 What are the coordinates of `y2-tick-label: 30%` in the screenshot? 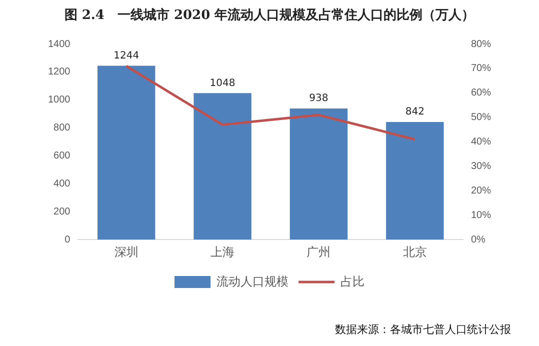 It's located at (481, 166).